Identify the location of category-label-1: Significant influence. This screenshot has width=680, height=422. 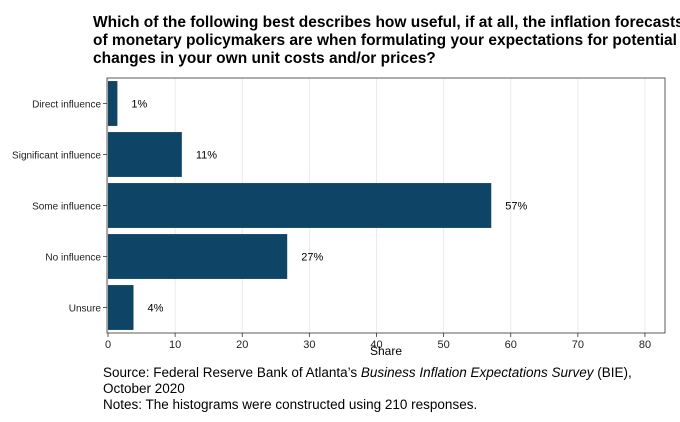
(56, 156).